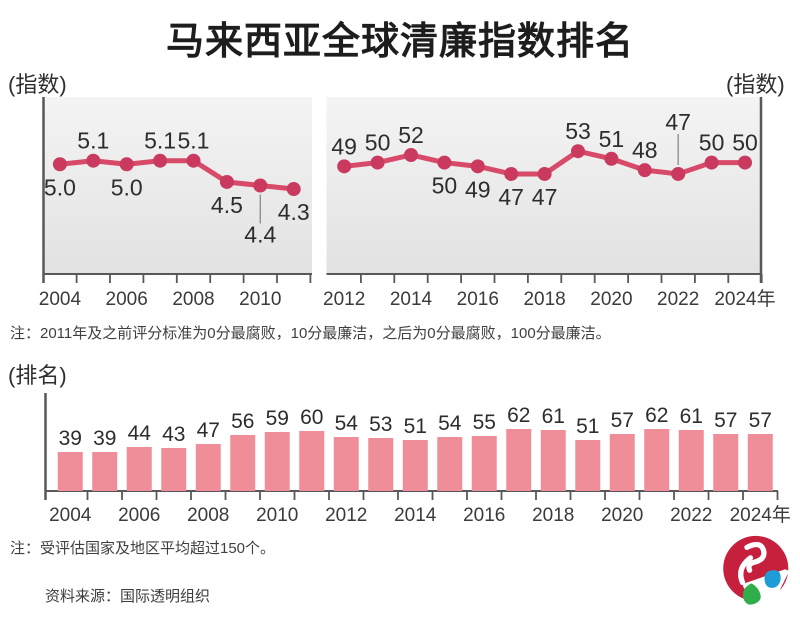  Describe the element at coordinates (294, 212) in the screenshot. I see `value-label: 4.3` at that location.